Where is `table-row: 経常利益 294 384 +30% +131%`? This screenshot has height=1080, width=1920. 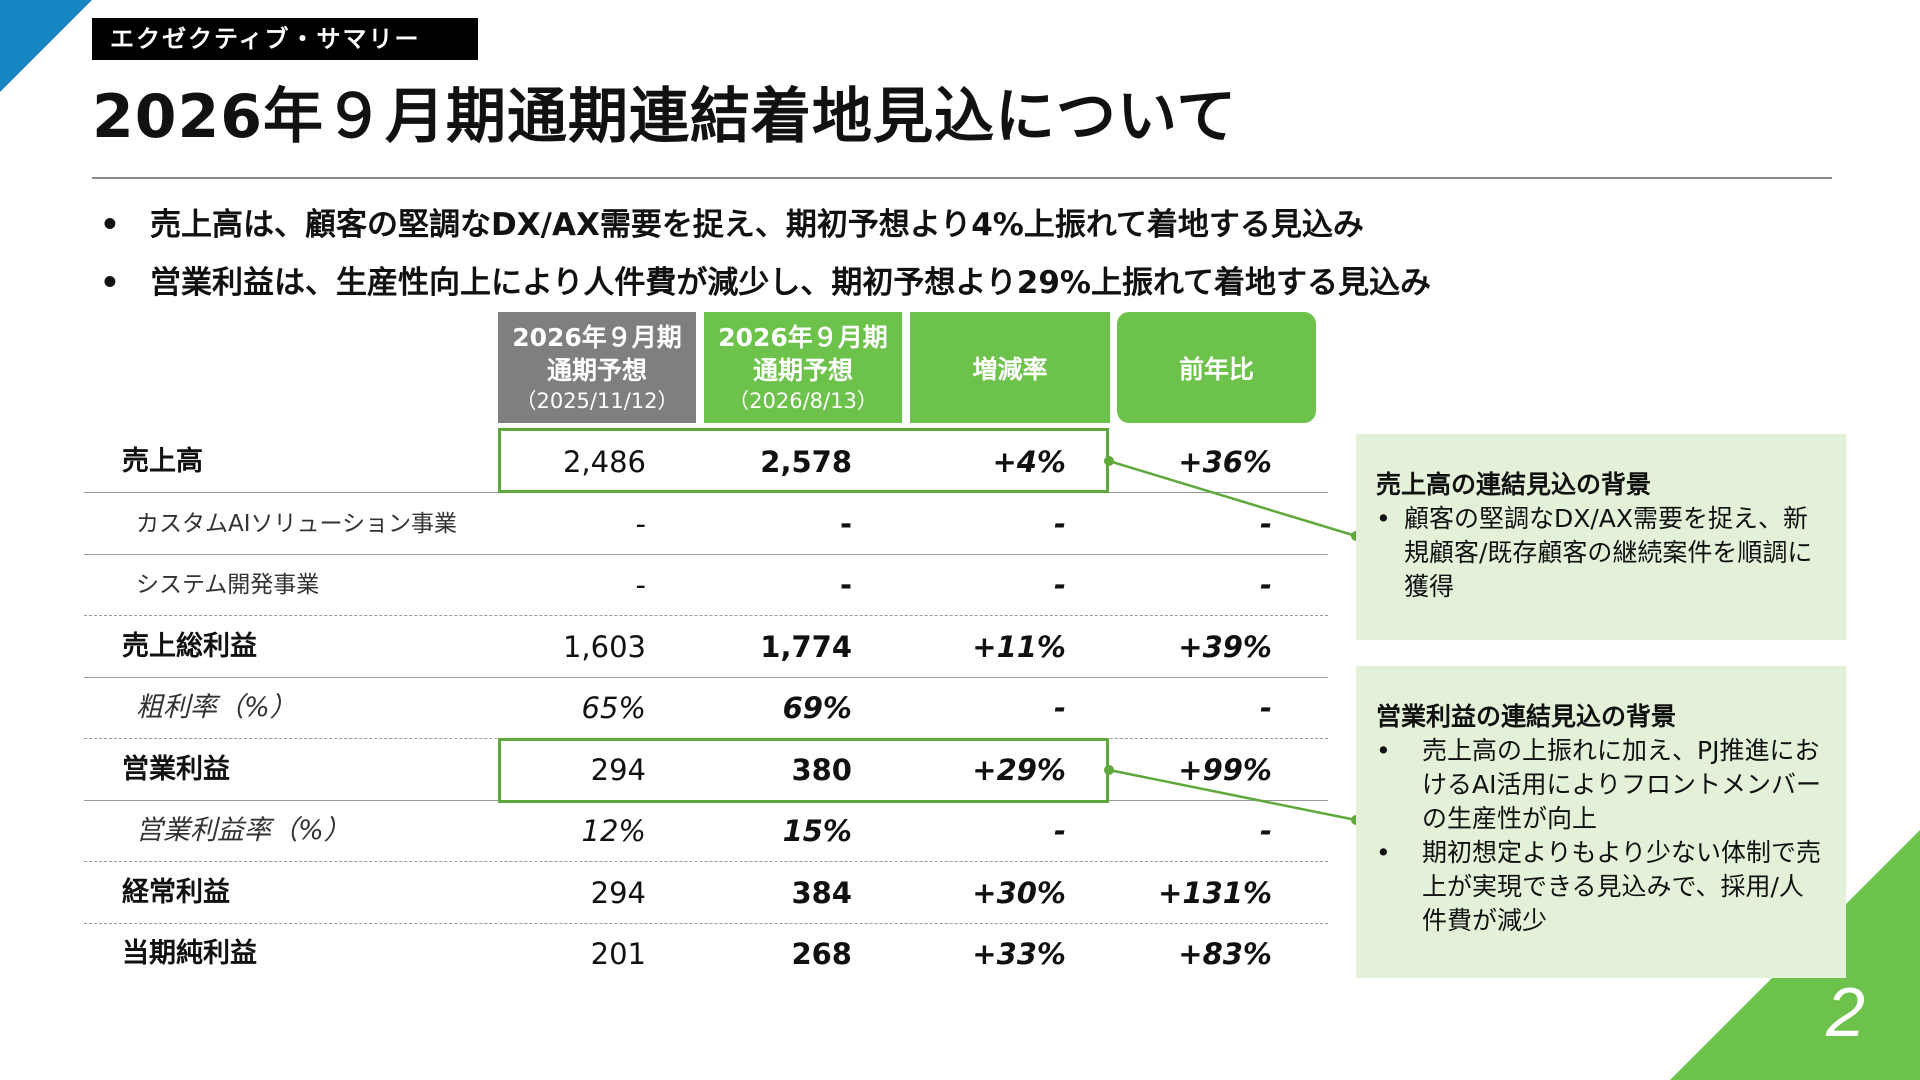 table-row: 経常利益 294 384 +30% +131% is located at coordinates (706, 893).